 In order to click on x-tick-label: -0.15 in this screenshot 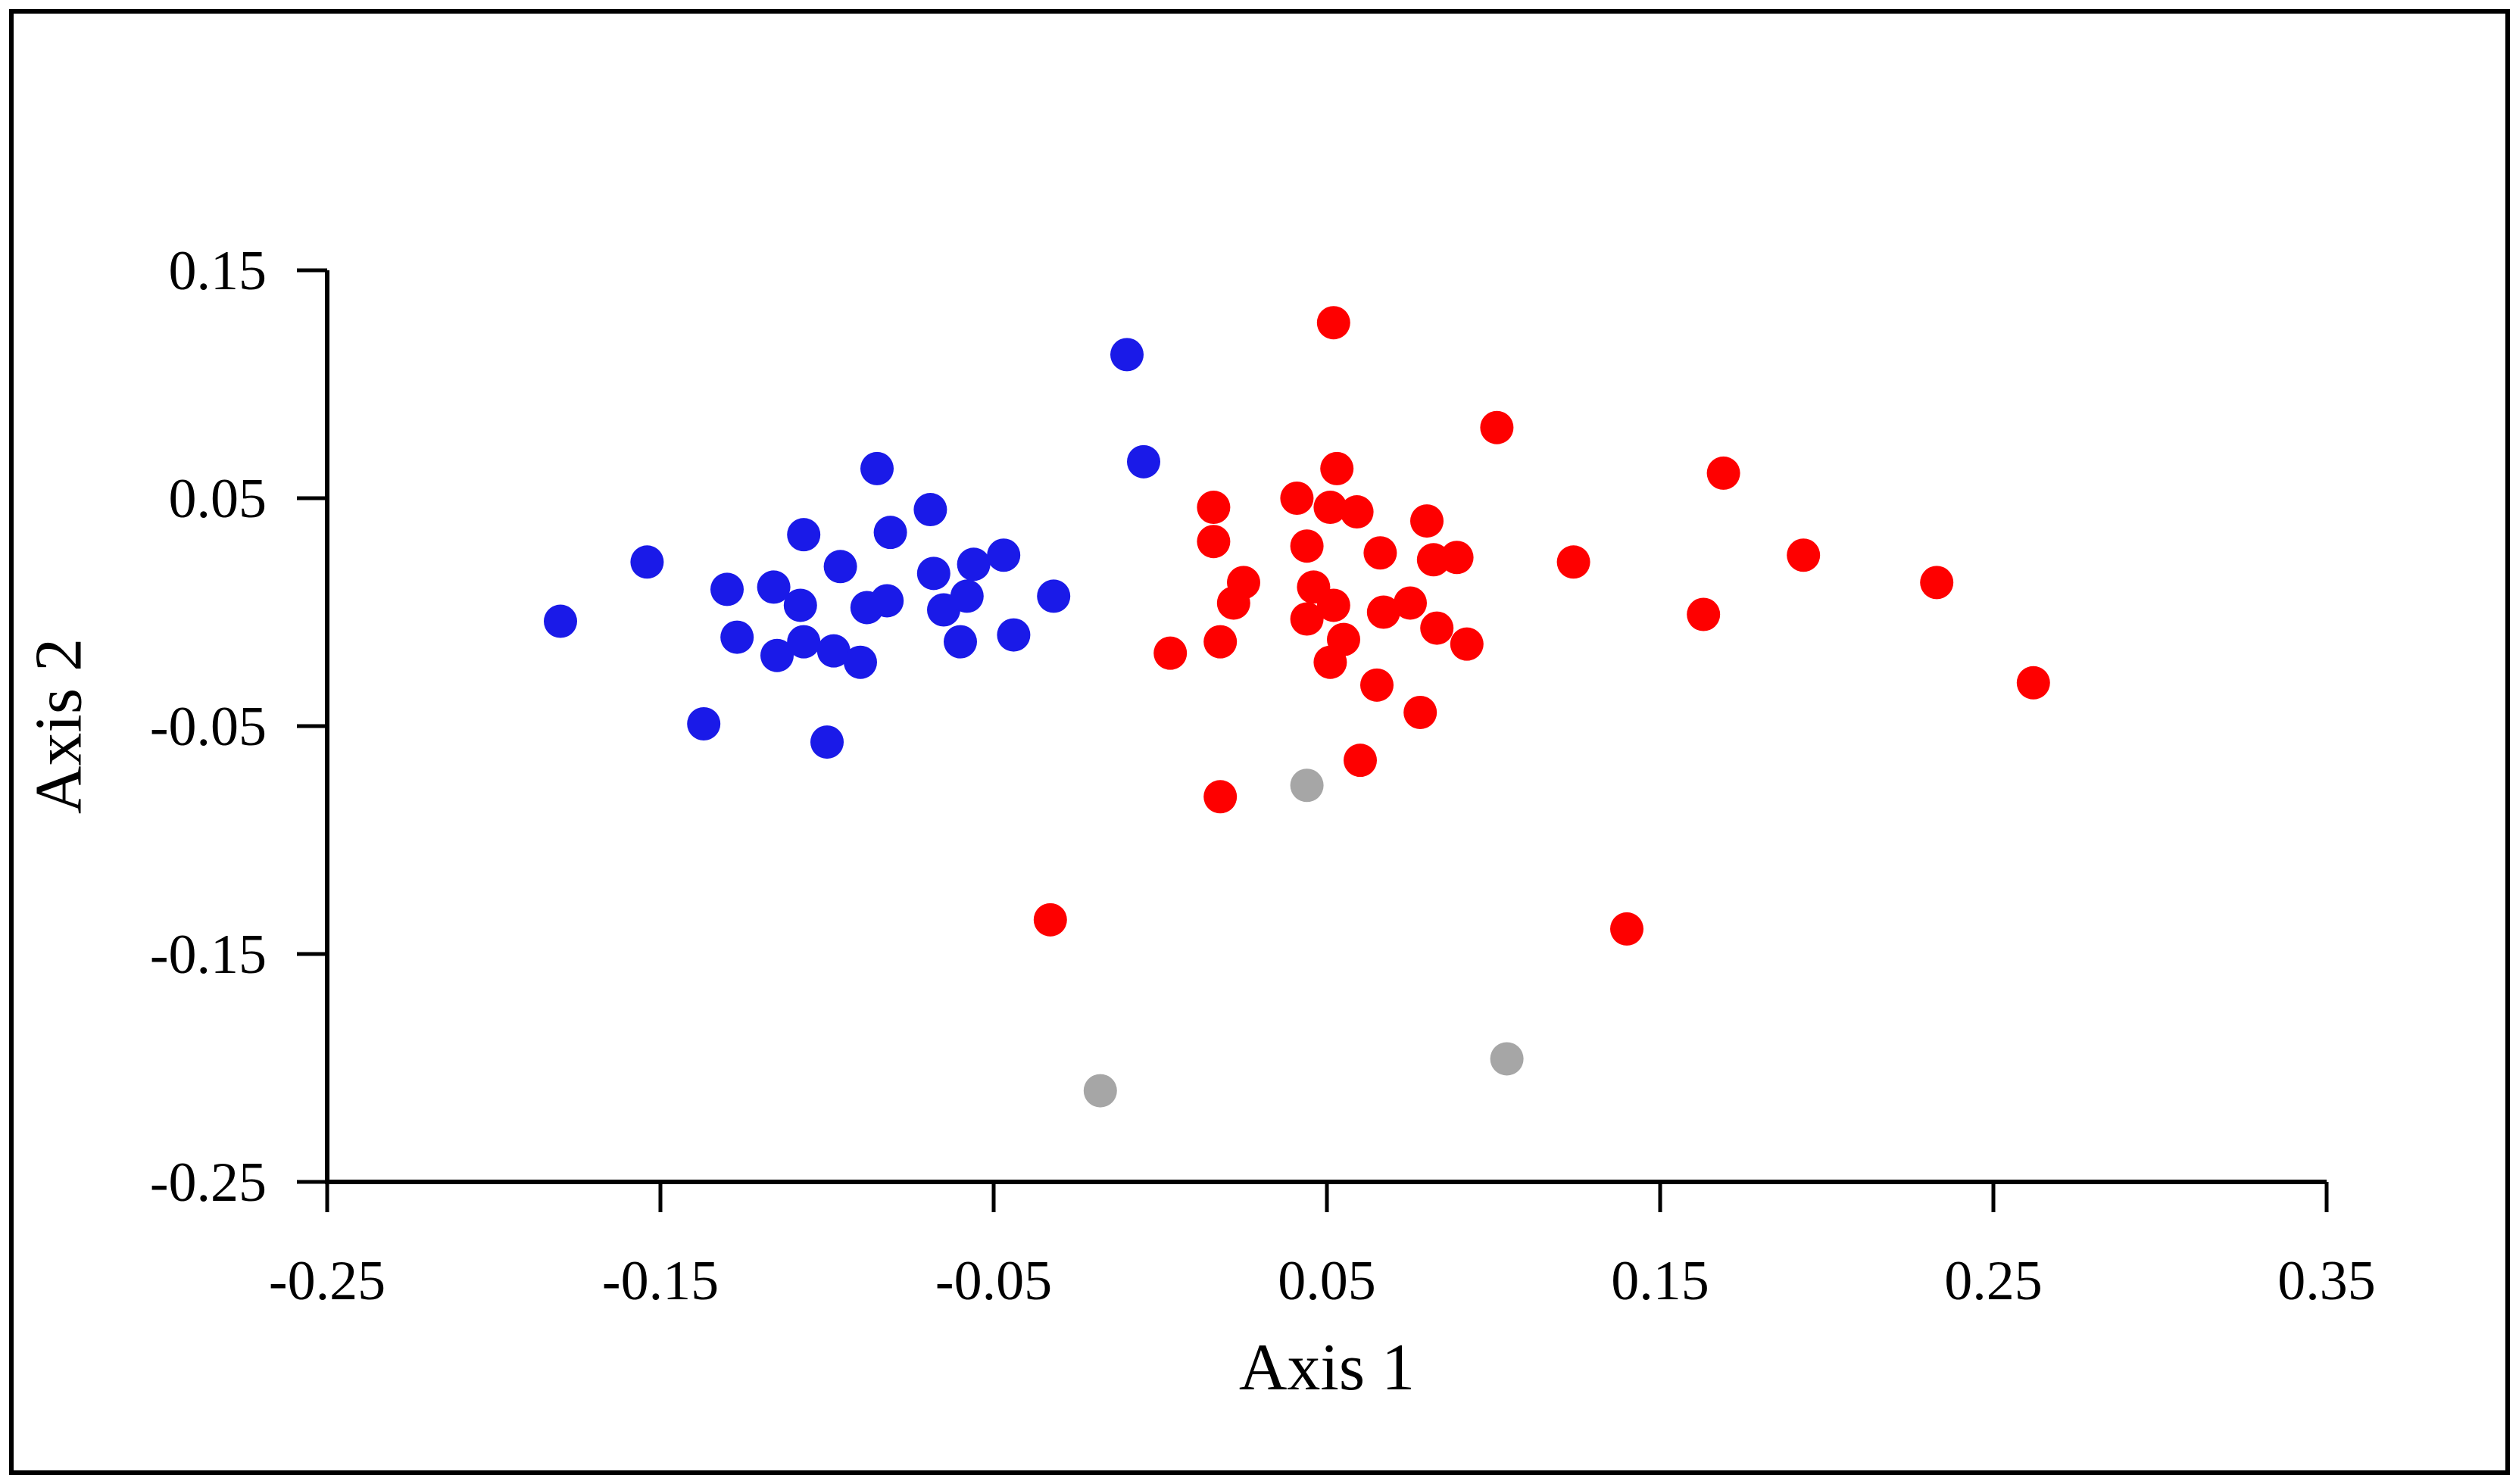, I will do `click(660, 1281)`.